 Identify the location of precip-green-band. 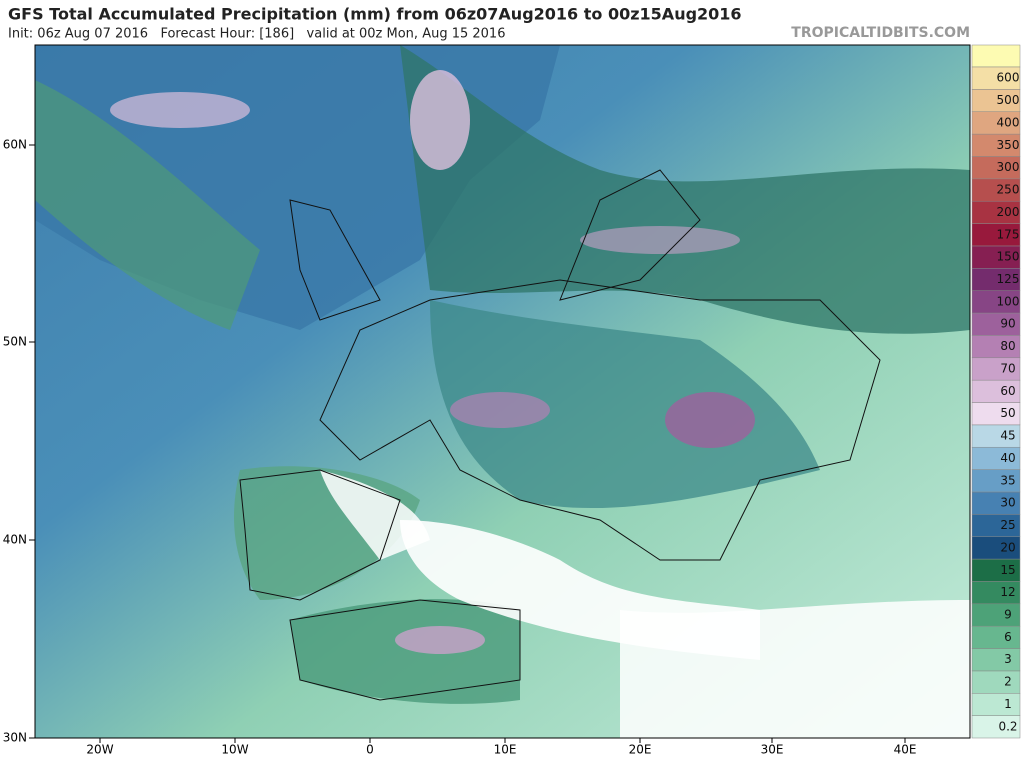
(147, 205).